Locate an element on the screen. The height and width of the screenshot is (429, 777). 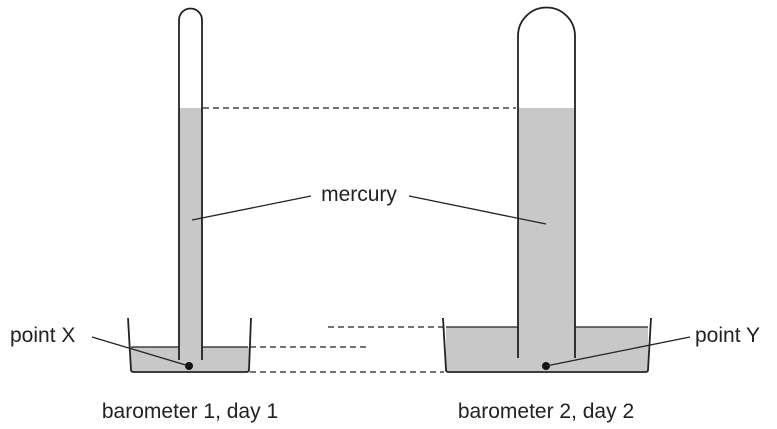
mercury-label: mercury is located at coordinates (359, 194).